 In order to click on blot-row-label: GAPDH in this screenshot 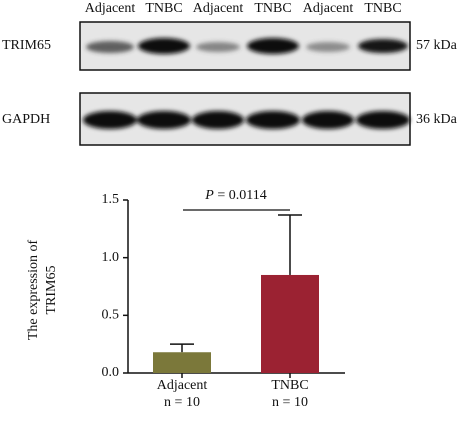, I will do `click(26, 119)`.